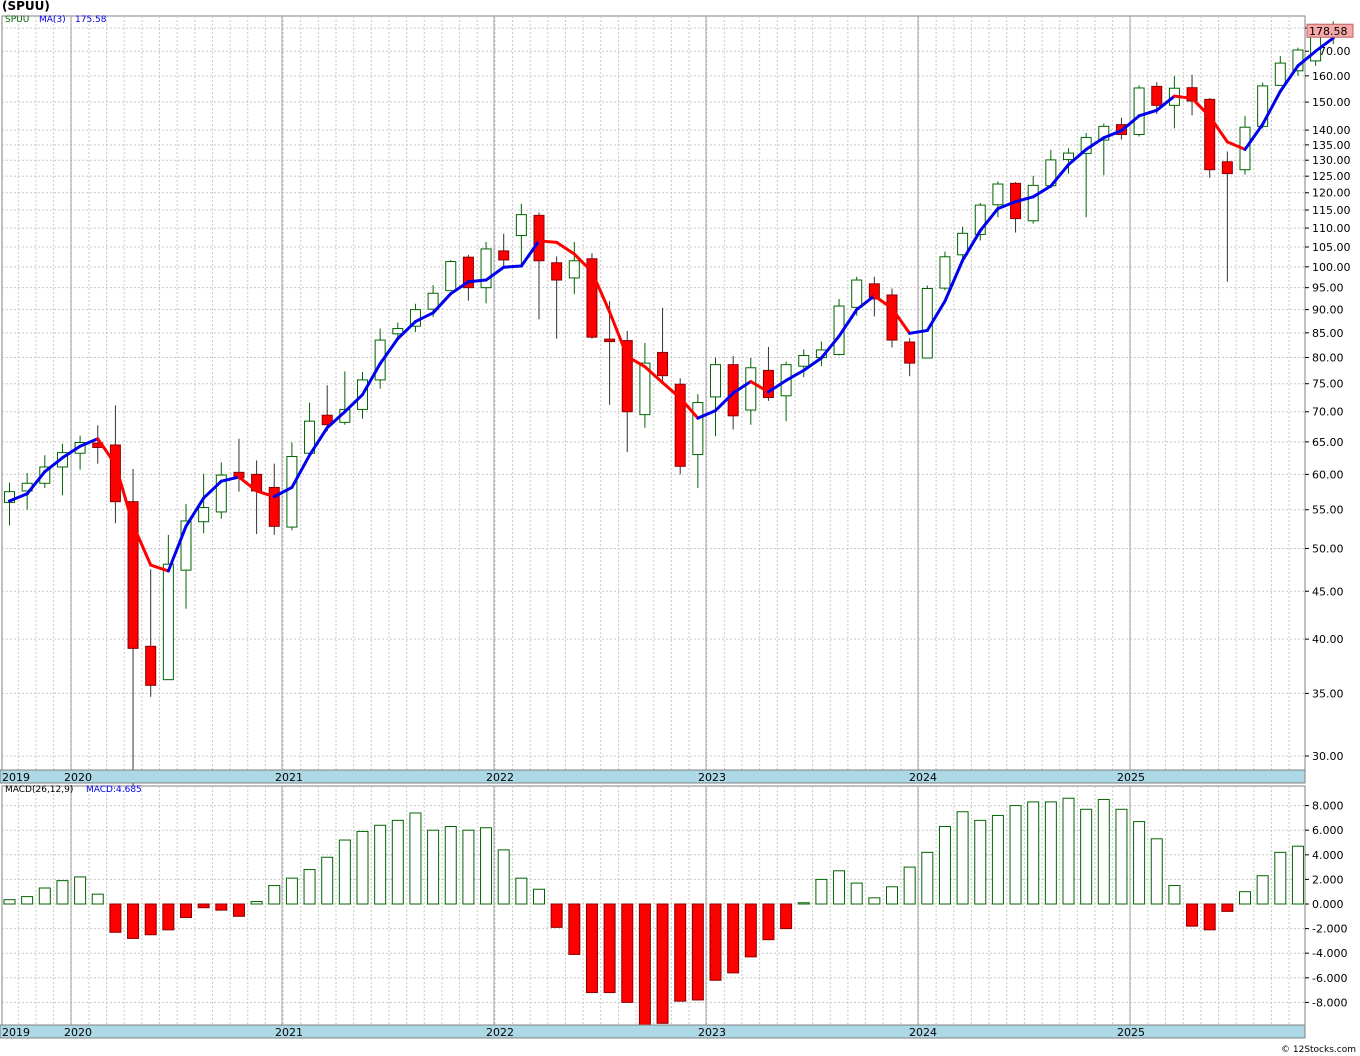 This screenshot has width=1360, height=1056. I want to click on macd-tick-label: 8.000, so click(1328, 806).